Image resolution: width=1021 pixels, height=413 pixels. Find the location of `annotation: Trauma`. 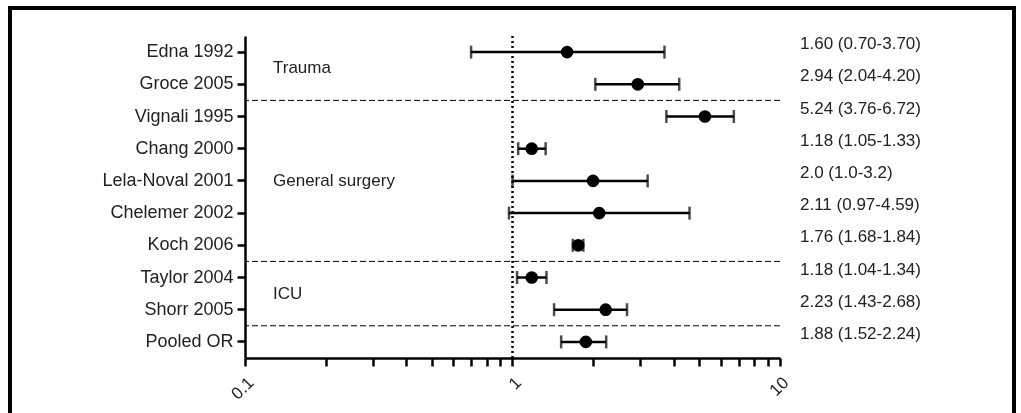

annotation: Trauma is located at coordinates (302, 68).